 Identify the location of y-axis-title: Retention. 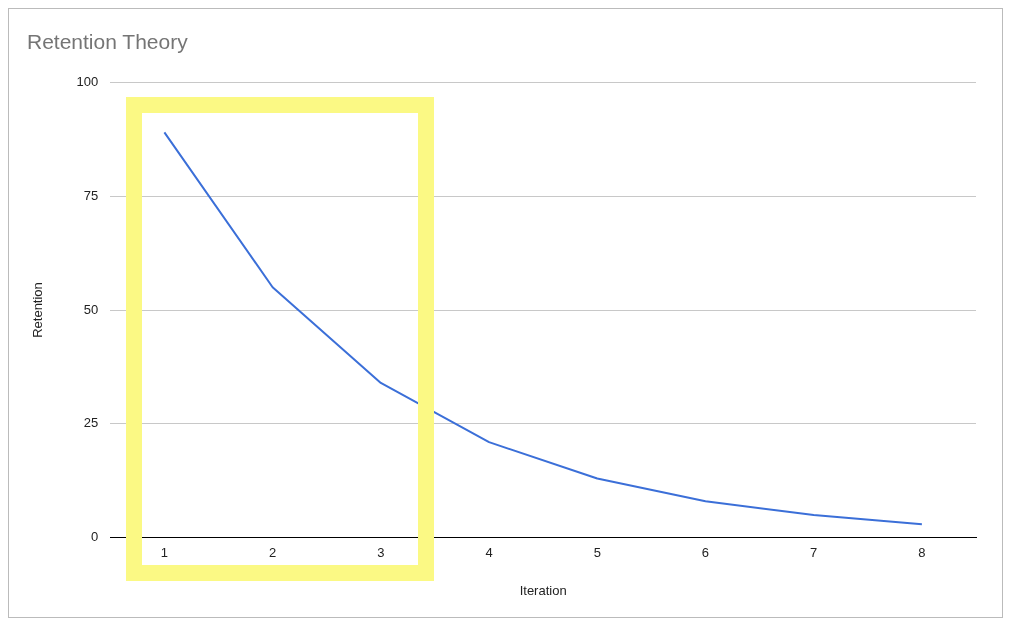
(38, 310).